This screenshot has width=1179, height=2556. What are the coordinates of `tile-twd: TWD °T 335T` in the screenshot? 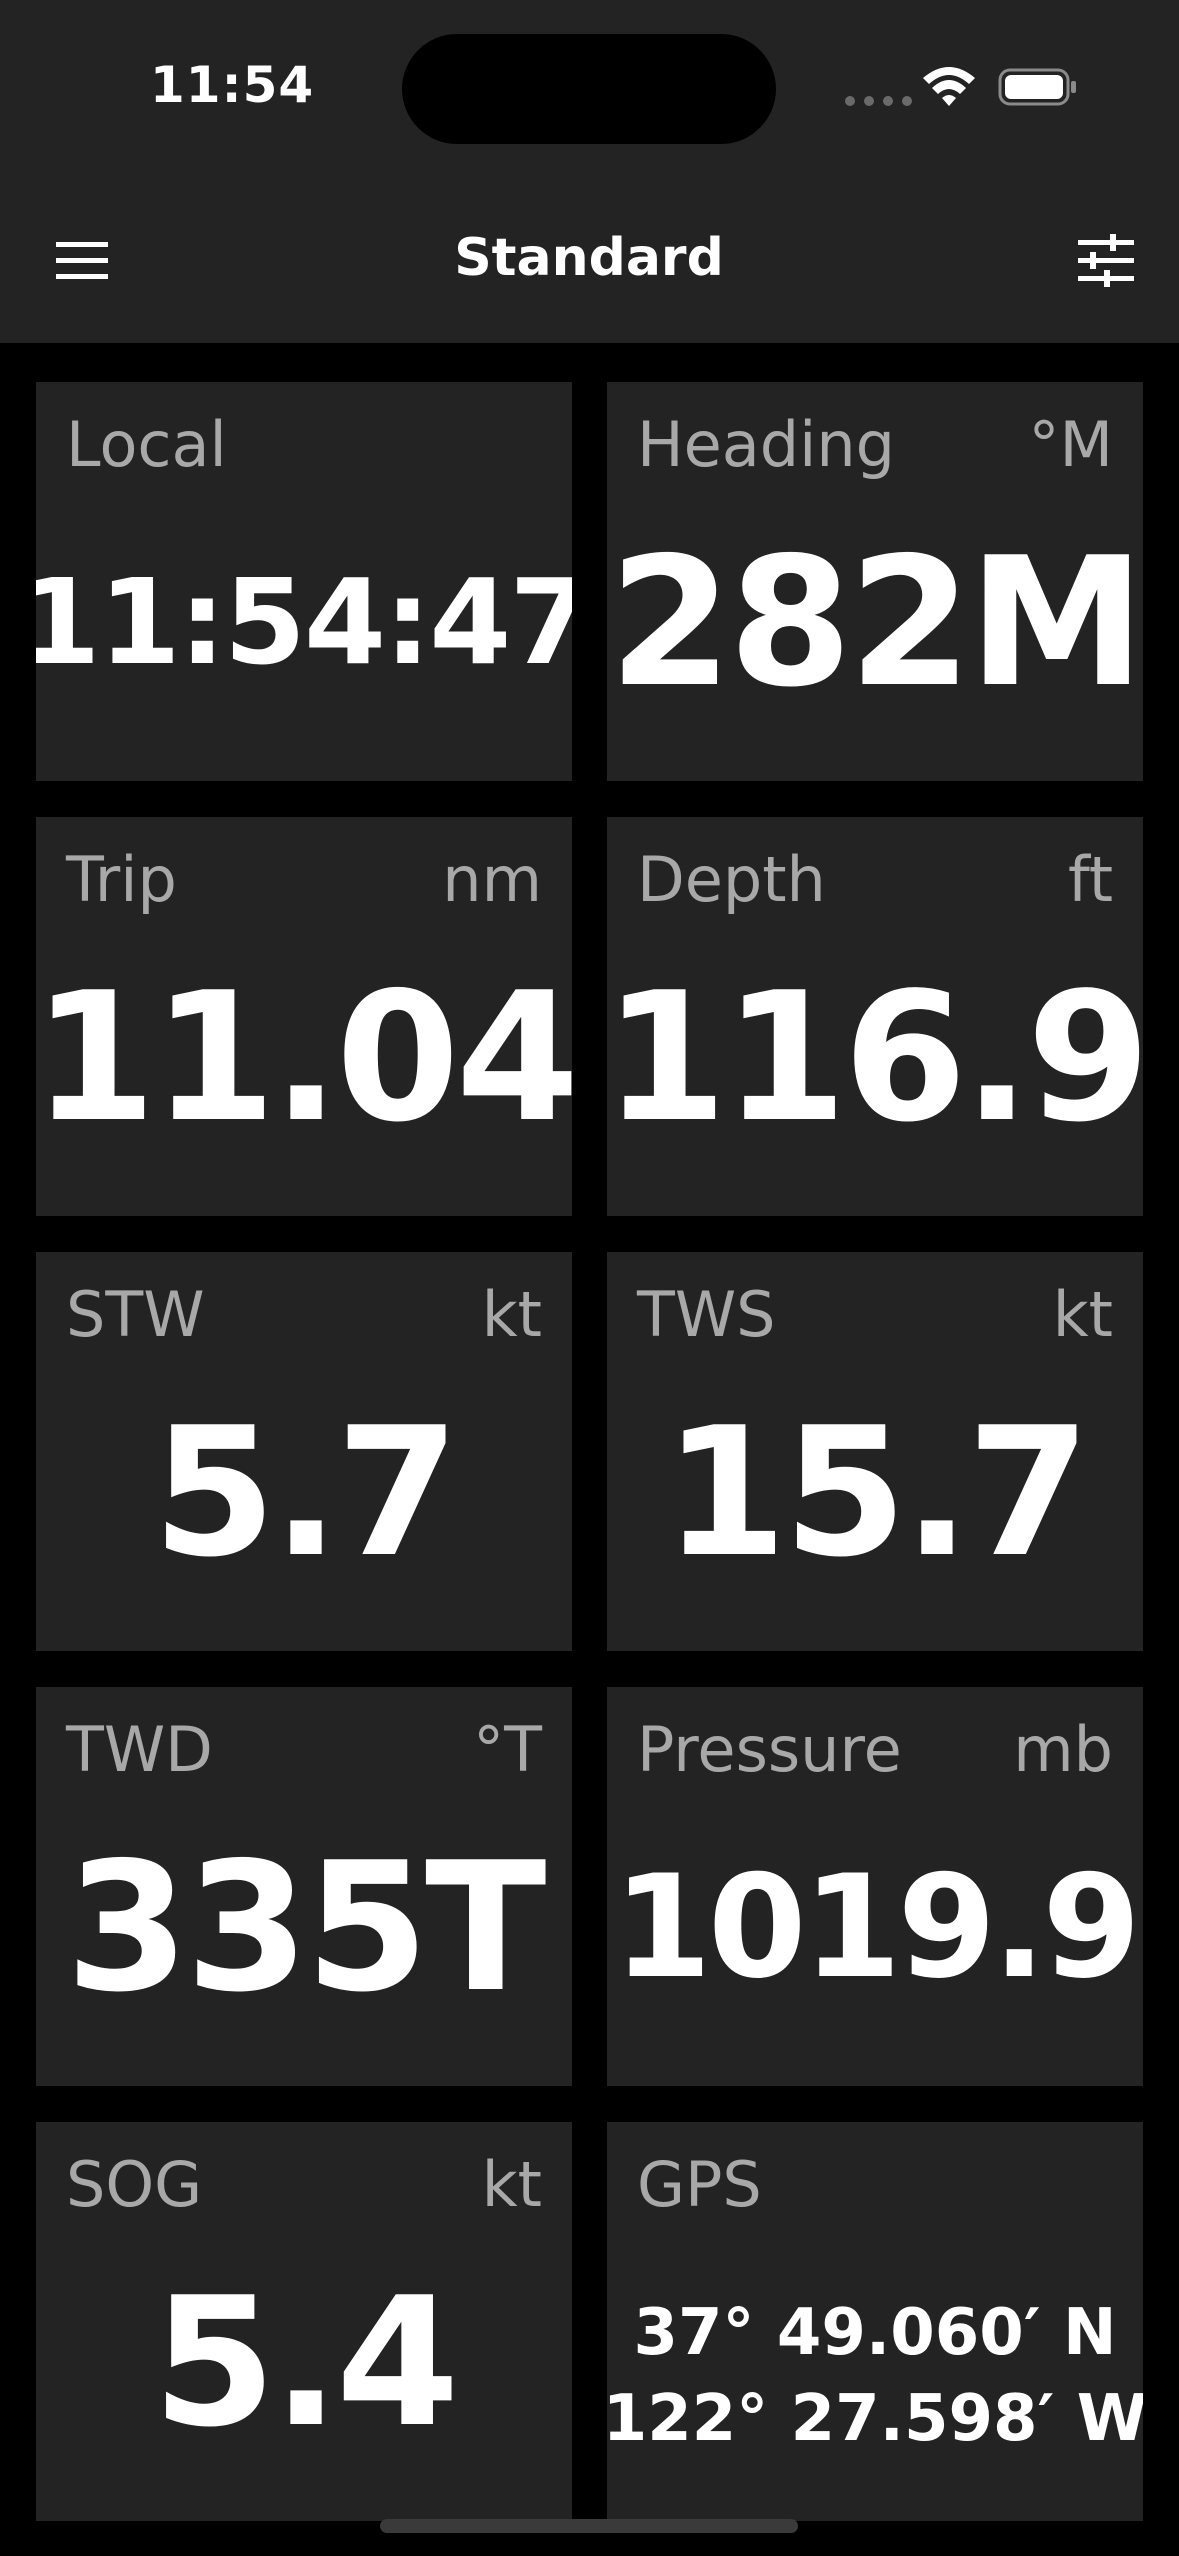 It's located at (304, 1886).